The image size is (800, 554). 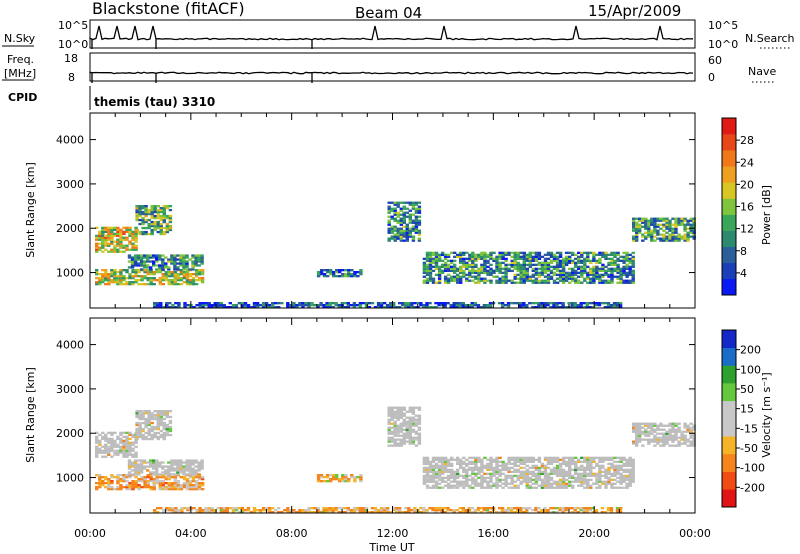 I want to click on y-tick-label: 4000, so click(x=70, y=345).